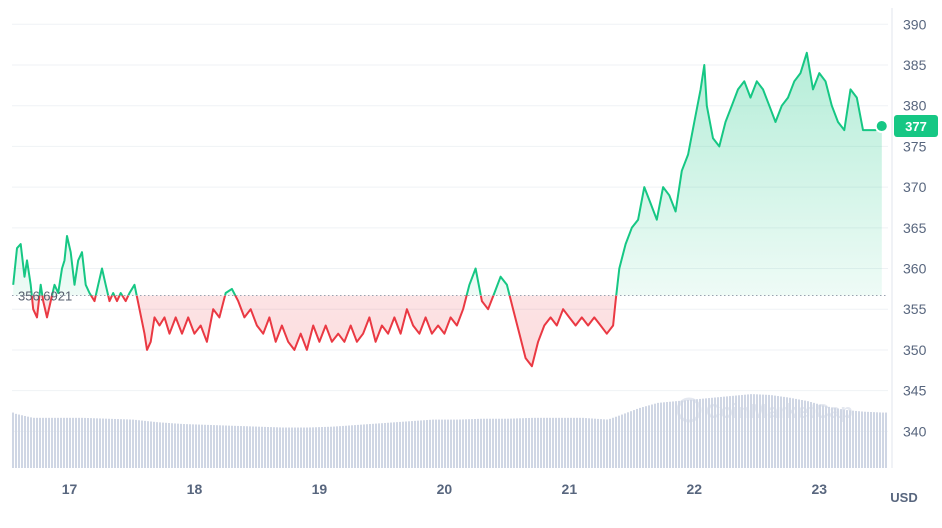 The image size is (942, 528). What do you see at coordinates (45, 295) in the screenshot?
I see `baseline-label: 356.6921` at bounding box center [45, 295].